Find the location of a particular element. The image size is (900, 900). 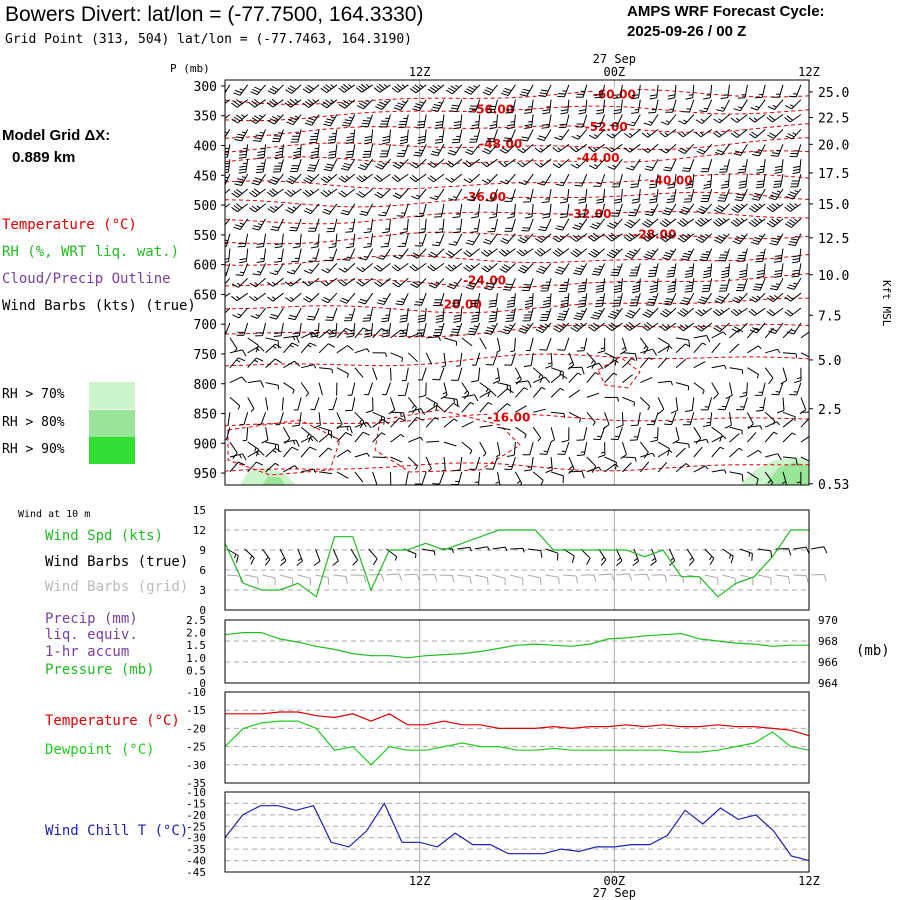

pressure-tick: 500 is located at coordinates (205, 206).